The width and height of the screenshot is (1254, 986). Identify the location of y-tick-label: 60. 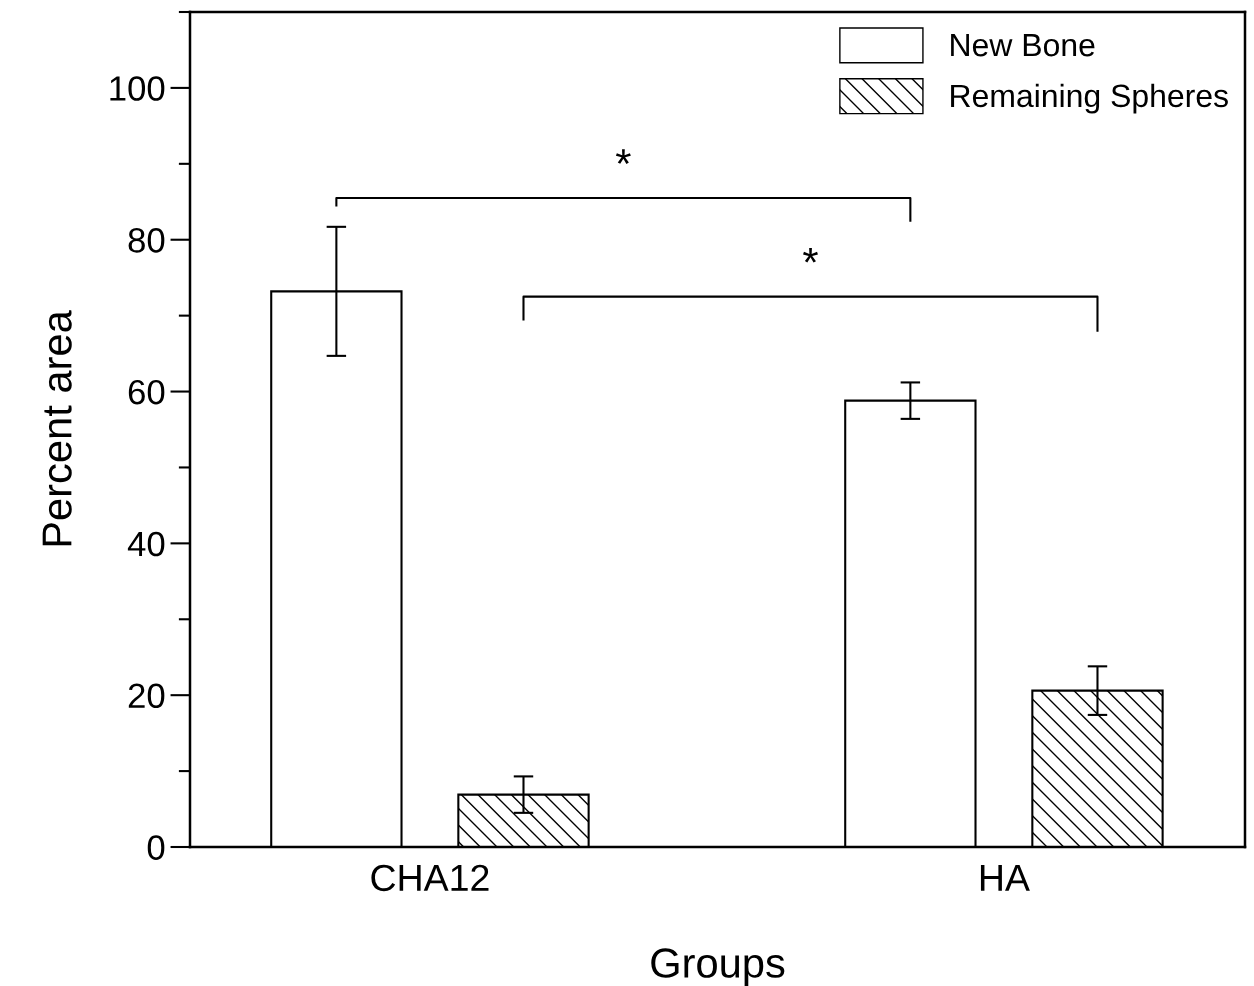
(146, 392).